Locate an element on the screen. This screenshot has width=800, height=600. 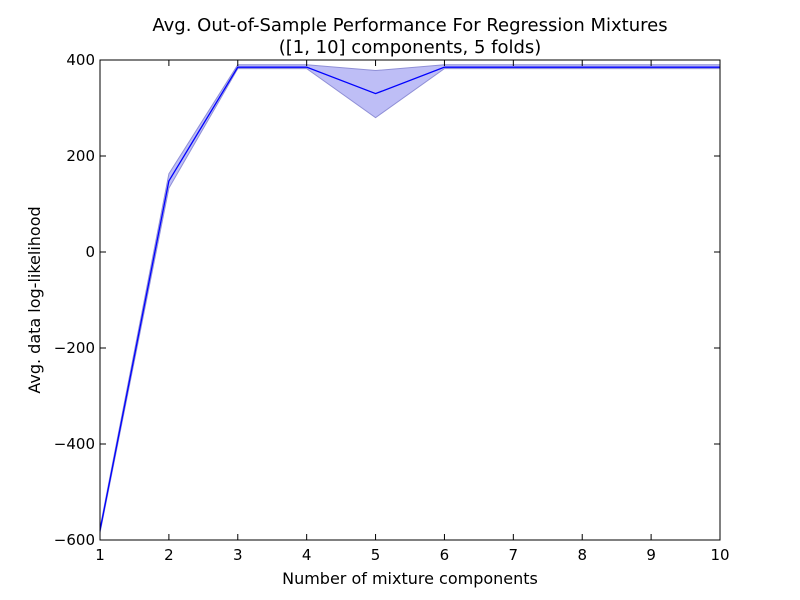
x-tick-label: 10 is located at coordinates (719, 555).